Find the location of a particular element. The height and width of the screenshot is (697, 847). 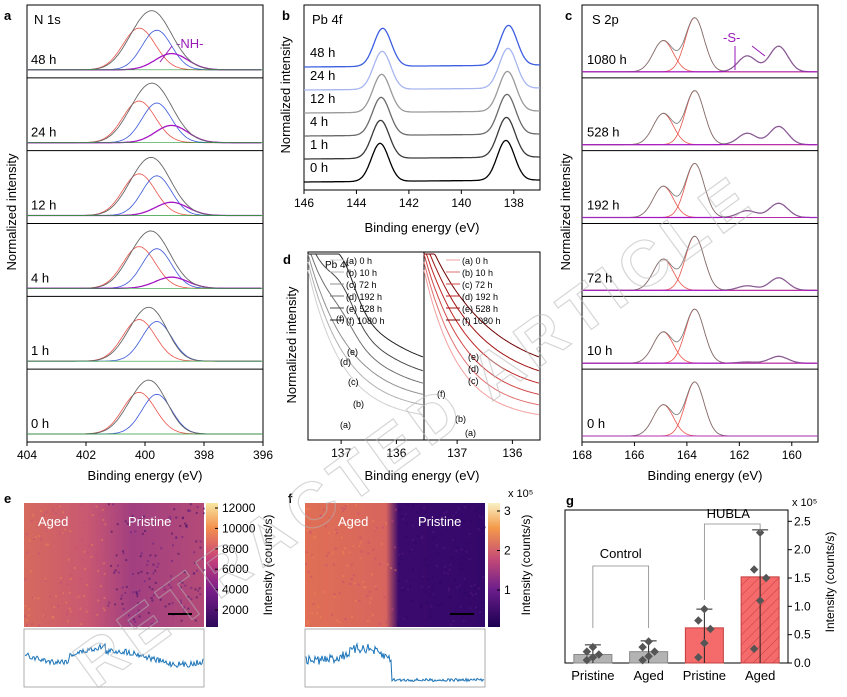

annotation-arrow is located at coordinates (758, 51).